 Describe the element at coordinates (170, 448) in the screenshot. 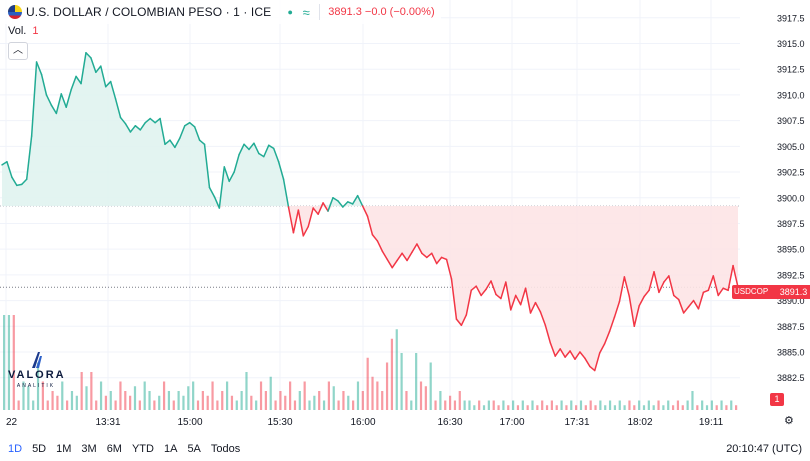

I see `timeframe-1a: 1A` at that location.